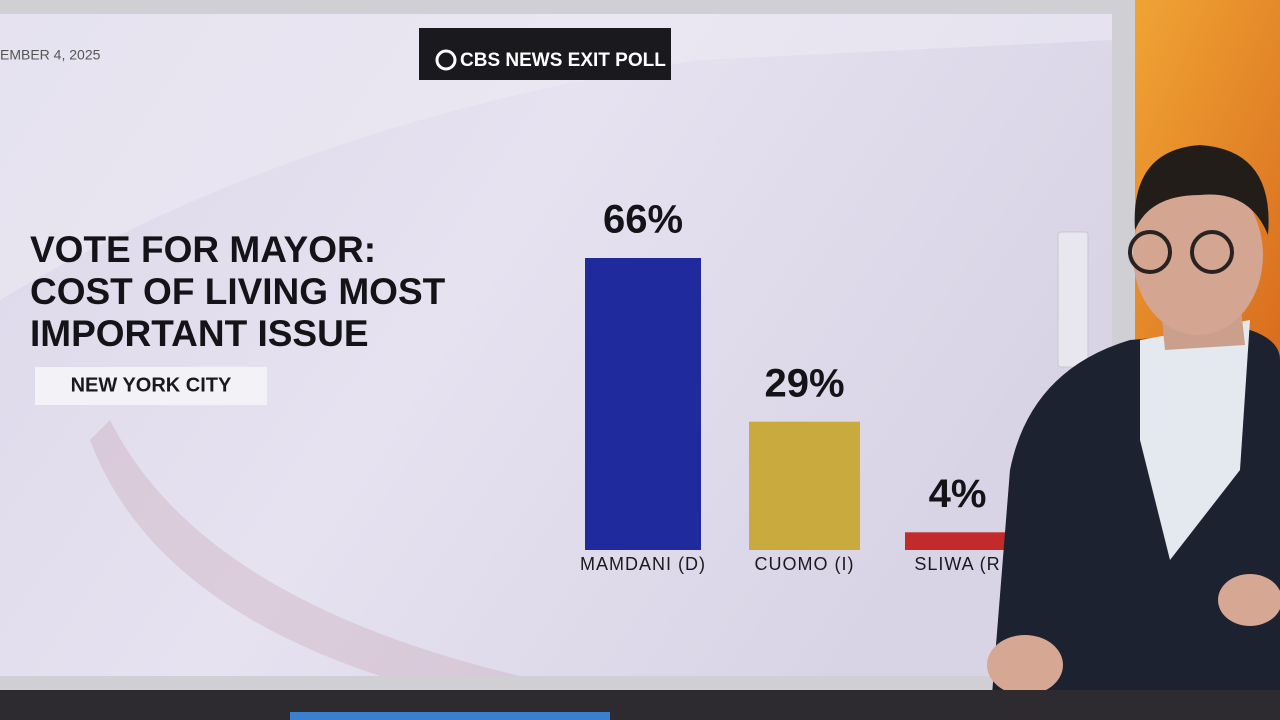 The height and width of the screenshot is (720, 1280). I want to click on chart-title: COST OF LIVING MOST, so click(238, 291).